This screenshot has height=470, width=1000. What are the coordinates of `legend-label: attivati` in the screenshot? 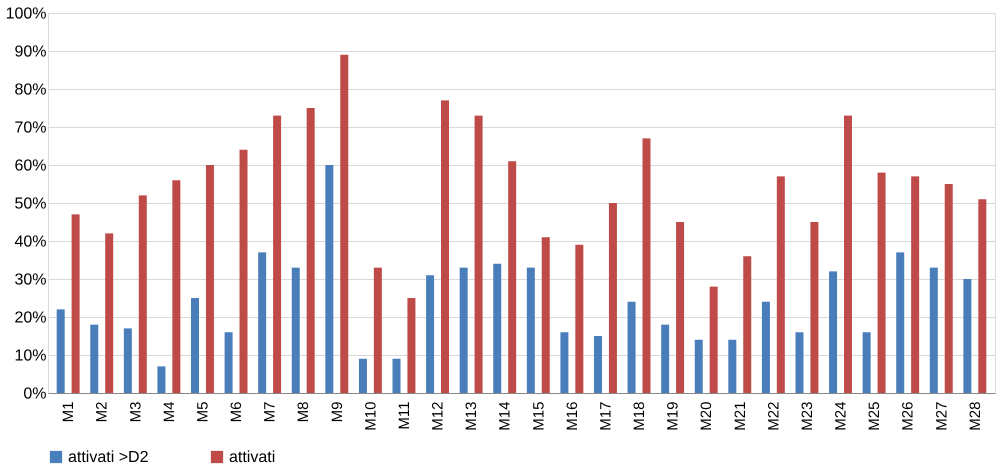 It's located at (252, 457).